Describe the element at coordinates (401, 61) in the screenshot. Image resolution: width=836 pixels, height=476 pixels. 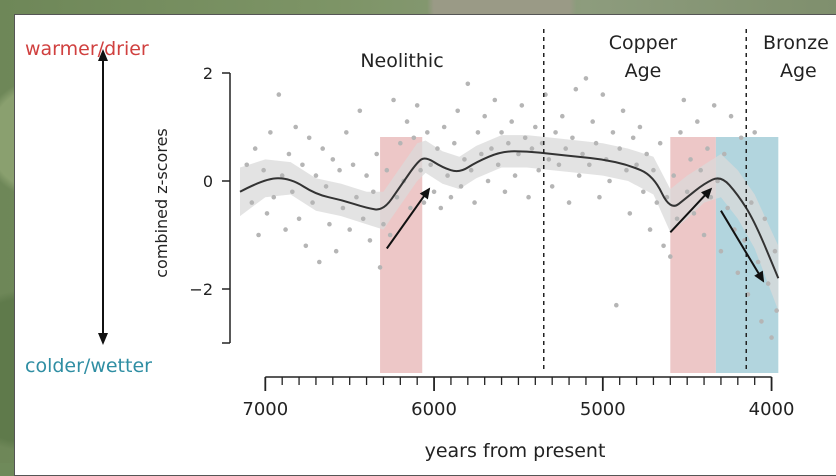
I see `period-neolithic: Neolithic` at that location.